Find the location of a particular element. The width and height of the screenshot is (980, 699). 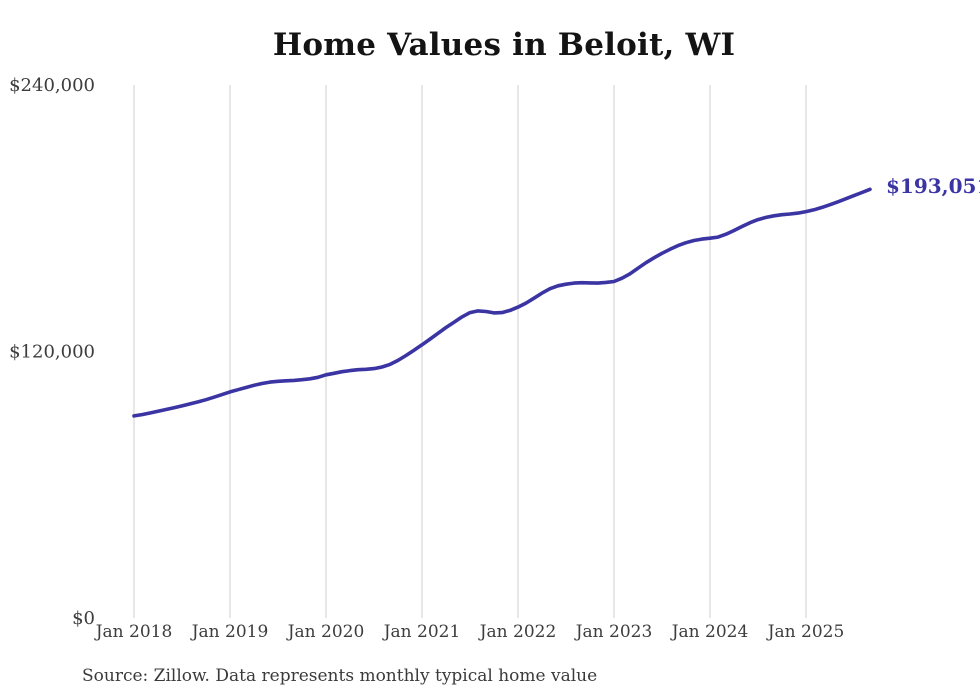

y-axis-tick-label: $240,000 is located at coordinates (52, 85).